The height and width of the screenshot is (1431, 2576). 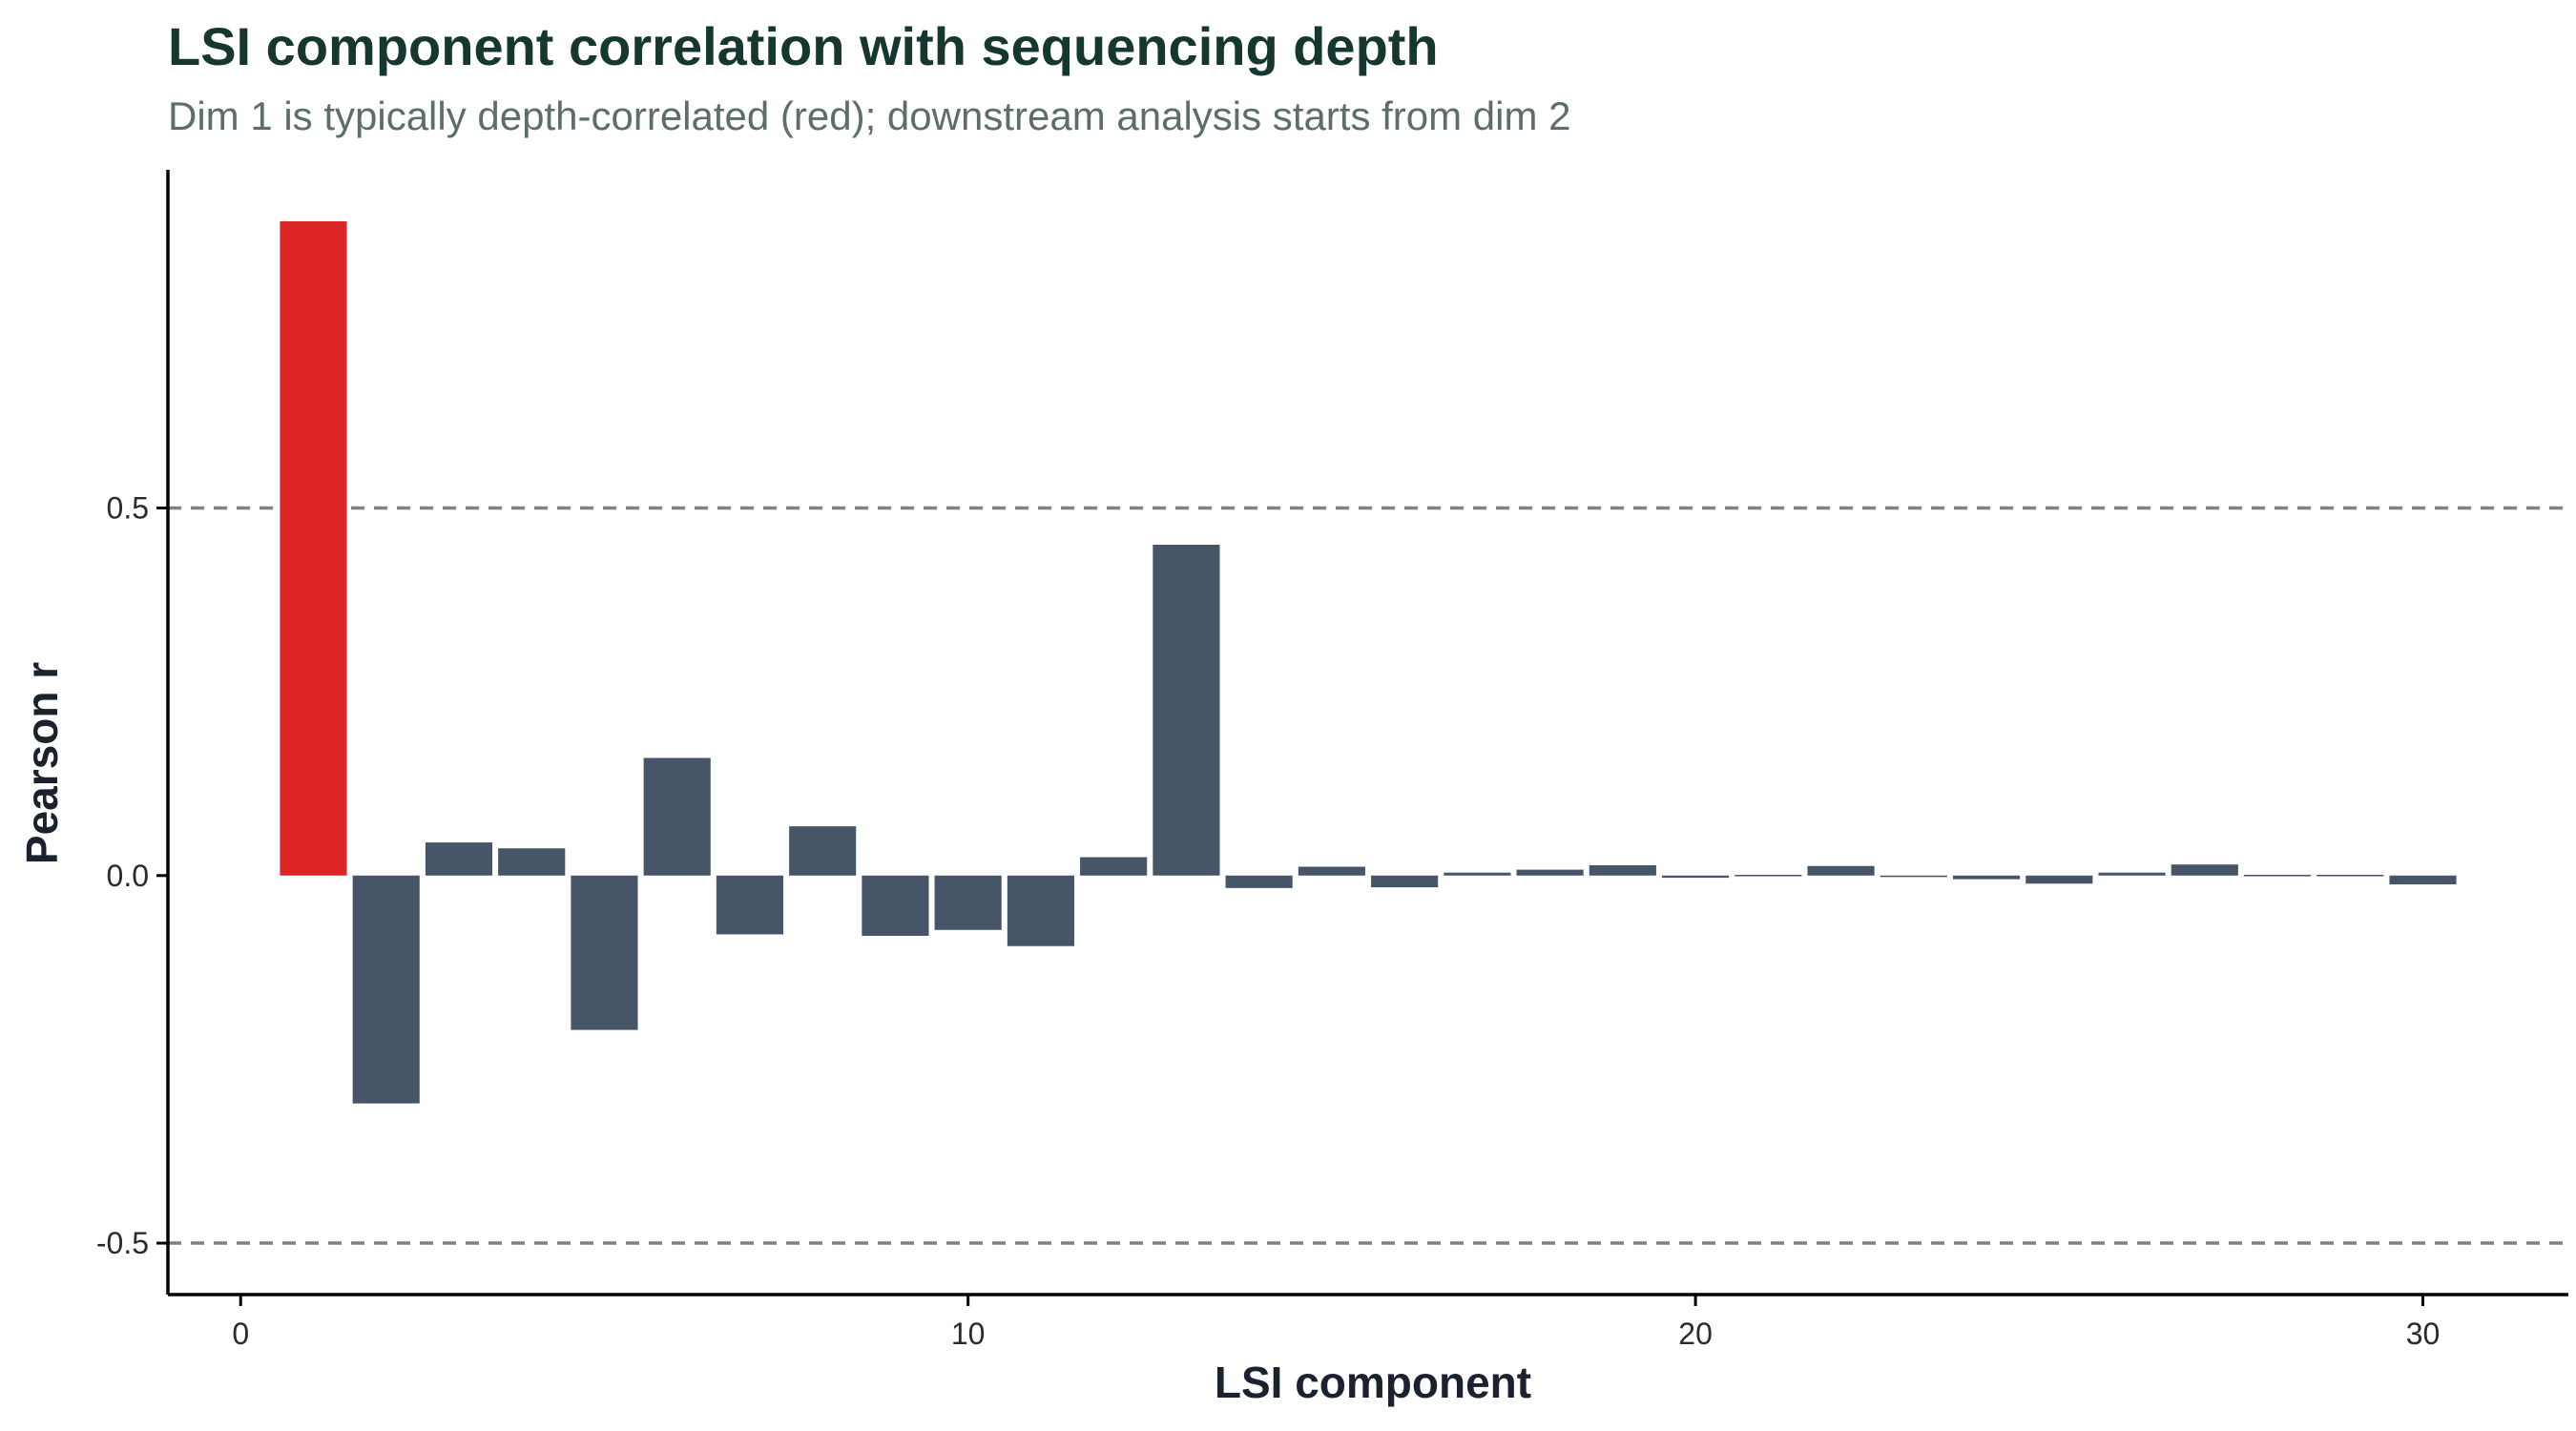 What do you see at coordinates (128, 507) in the screenshot?
I see `y-tick-label: 0.5` at bounding box center [128, 507].